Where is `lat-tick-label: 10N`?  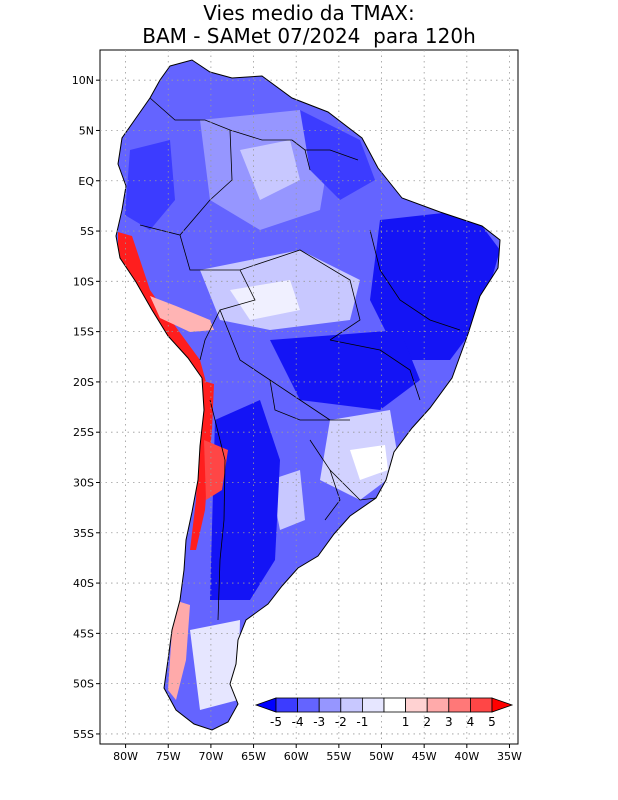 lat-tick-label: 10N is located at coordinates (83, 80).